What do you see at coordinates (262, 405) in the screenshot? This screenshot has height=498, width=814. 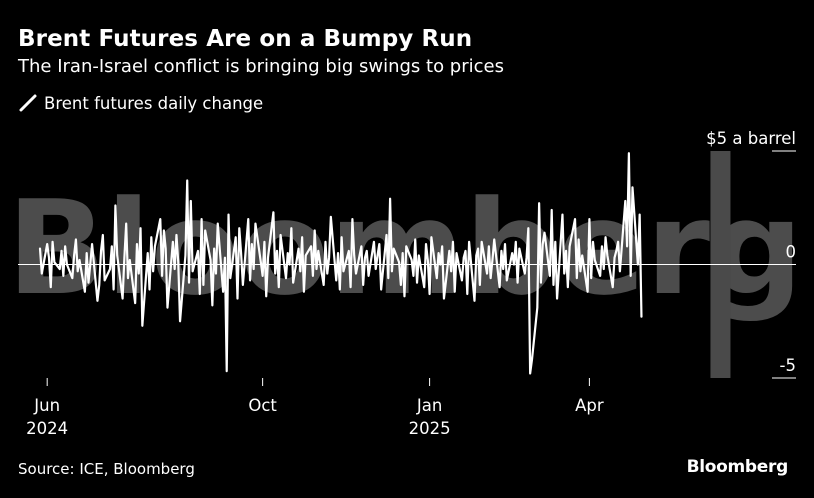 I see `x-tick-label: Oct` at bounding box center [262, 405].